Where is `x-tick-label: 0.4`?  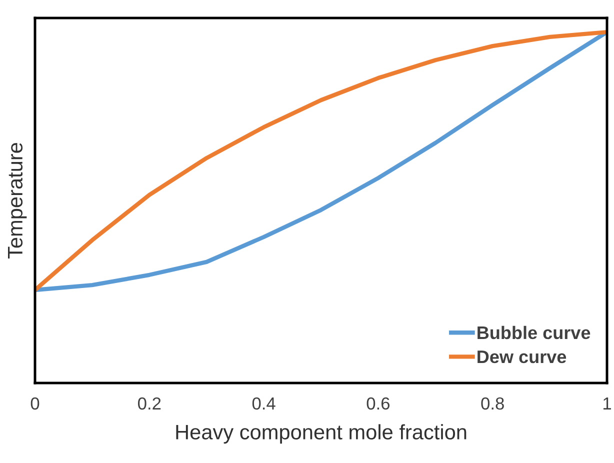 x-tick-label: 0.4 is located at coordinates (264, 403).